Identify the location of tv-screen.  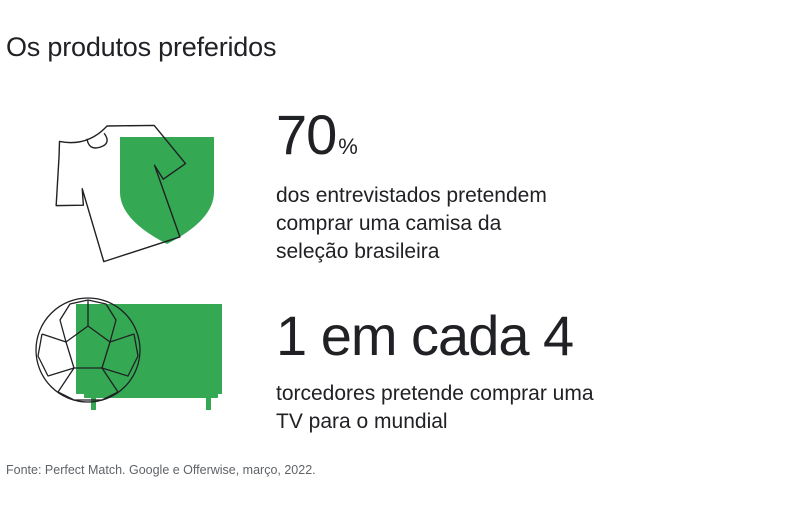
(149, 349).